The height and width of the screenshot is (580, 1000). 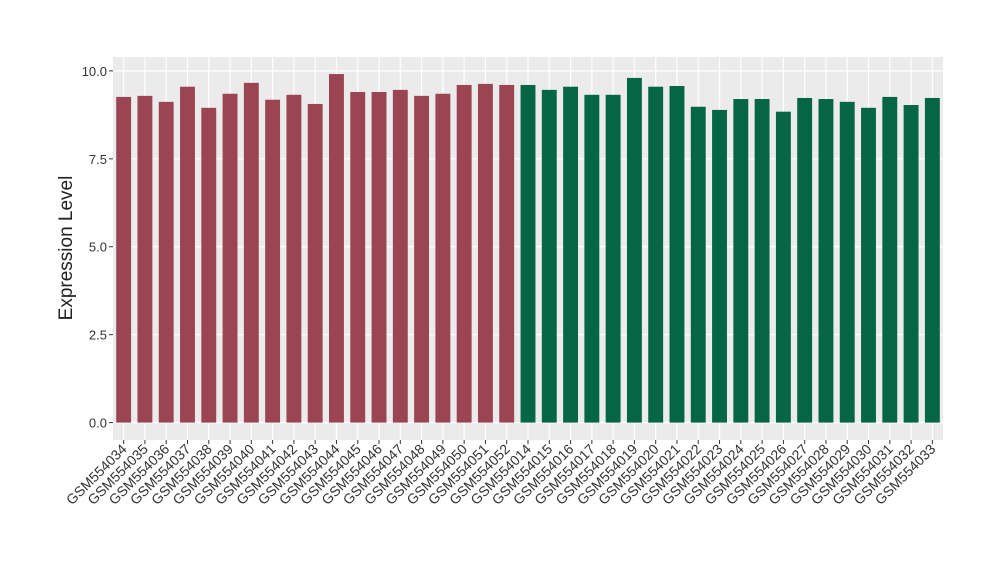 What do you see at coordinates (98, 247) in the screenshot?
I see `y-tick-label: 5.0` at bounding box center [98, 247].